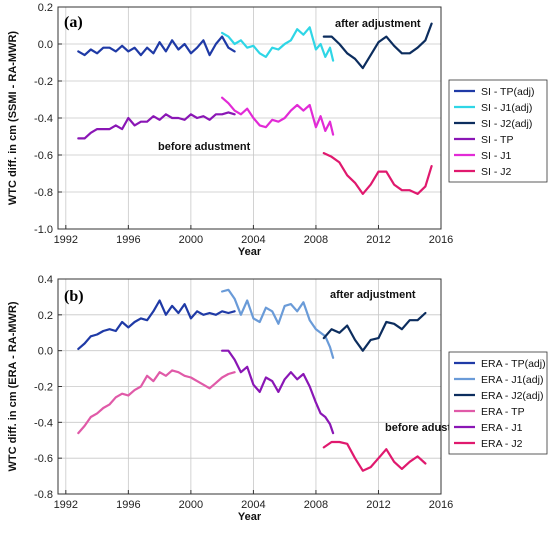 Image resolution: width=550 pixels, height=536 pixels. I want to click on legend-entry: ERA - TP, so click(503, 412).